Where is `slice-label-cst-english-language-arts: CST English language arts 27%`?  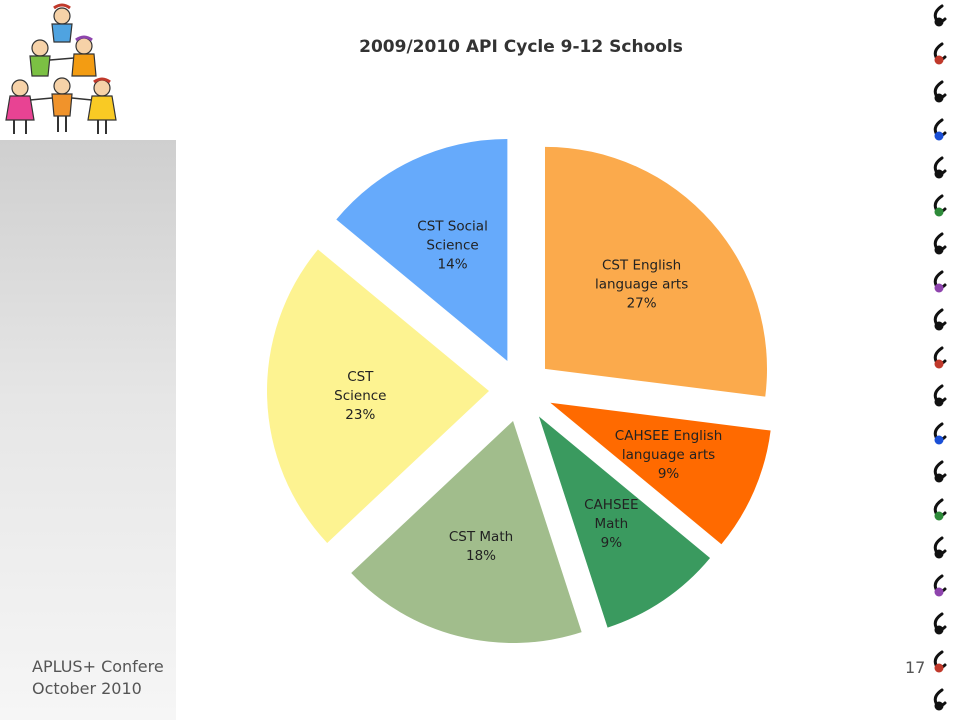 slice-label-cst-english-language-arts: CST English language arts 27% is located at coordinates (641, 285).